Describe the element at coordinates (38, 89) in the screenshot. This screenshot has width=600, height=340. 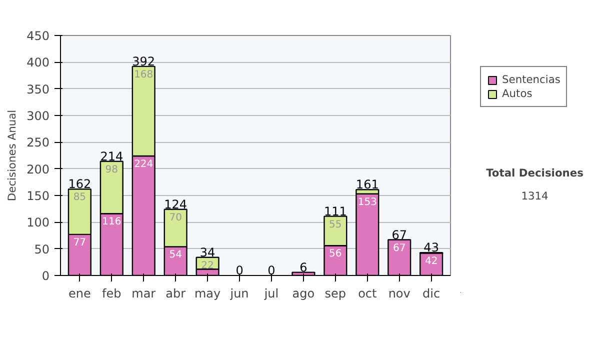
I see `y-tick-label: 350` at that location.